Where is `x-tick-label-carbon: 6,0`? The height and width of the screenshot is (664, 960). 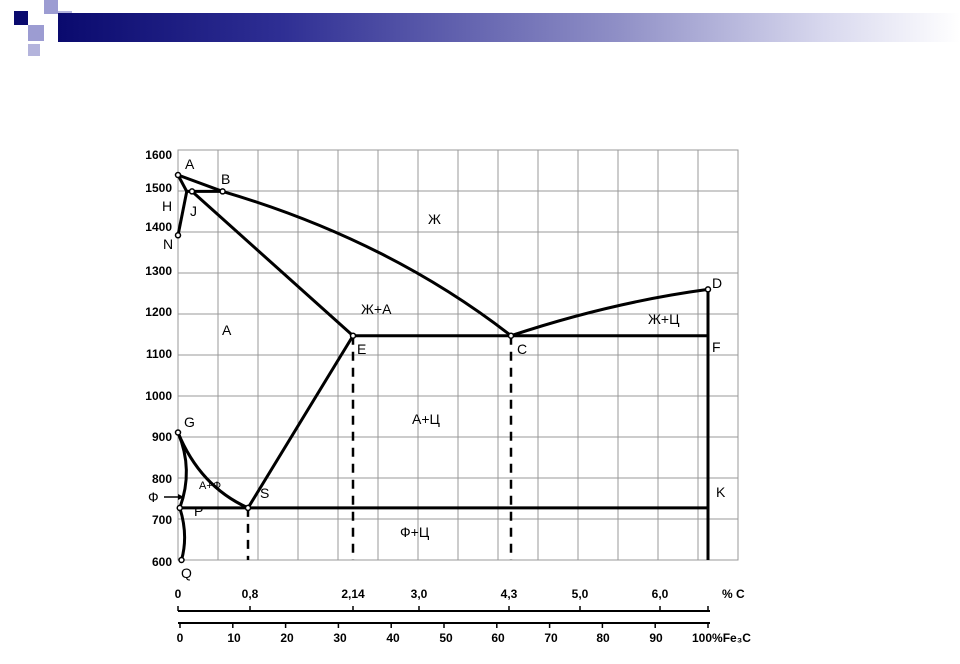
x-tick-label-carbon: 6,0 is located at coordinates (660, 594).